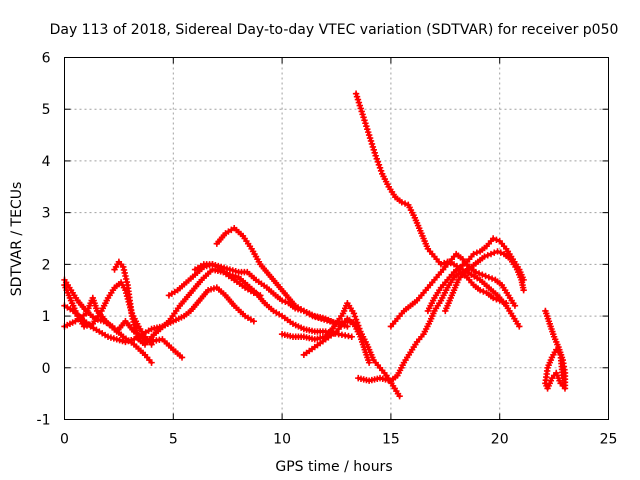 This screenshot has width=640, height=480. What do you see at coordinates (46, 369) in the screenshot?
I see `y-tick-label: 0` at bounding box center [46, 369].